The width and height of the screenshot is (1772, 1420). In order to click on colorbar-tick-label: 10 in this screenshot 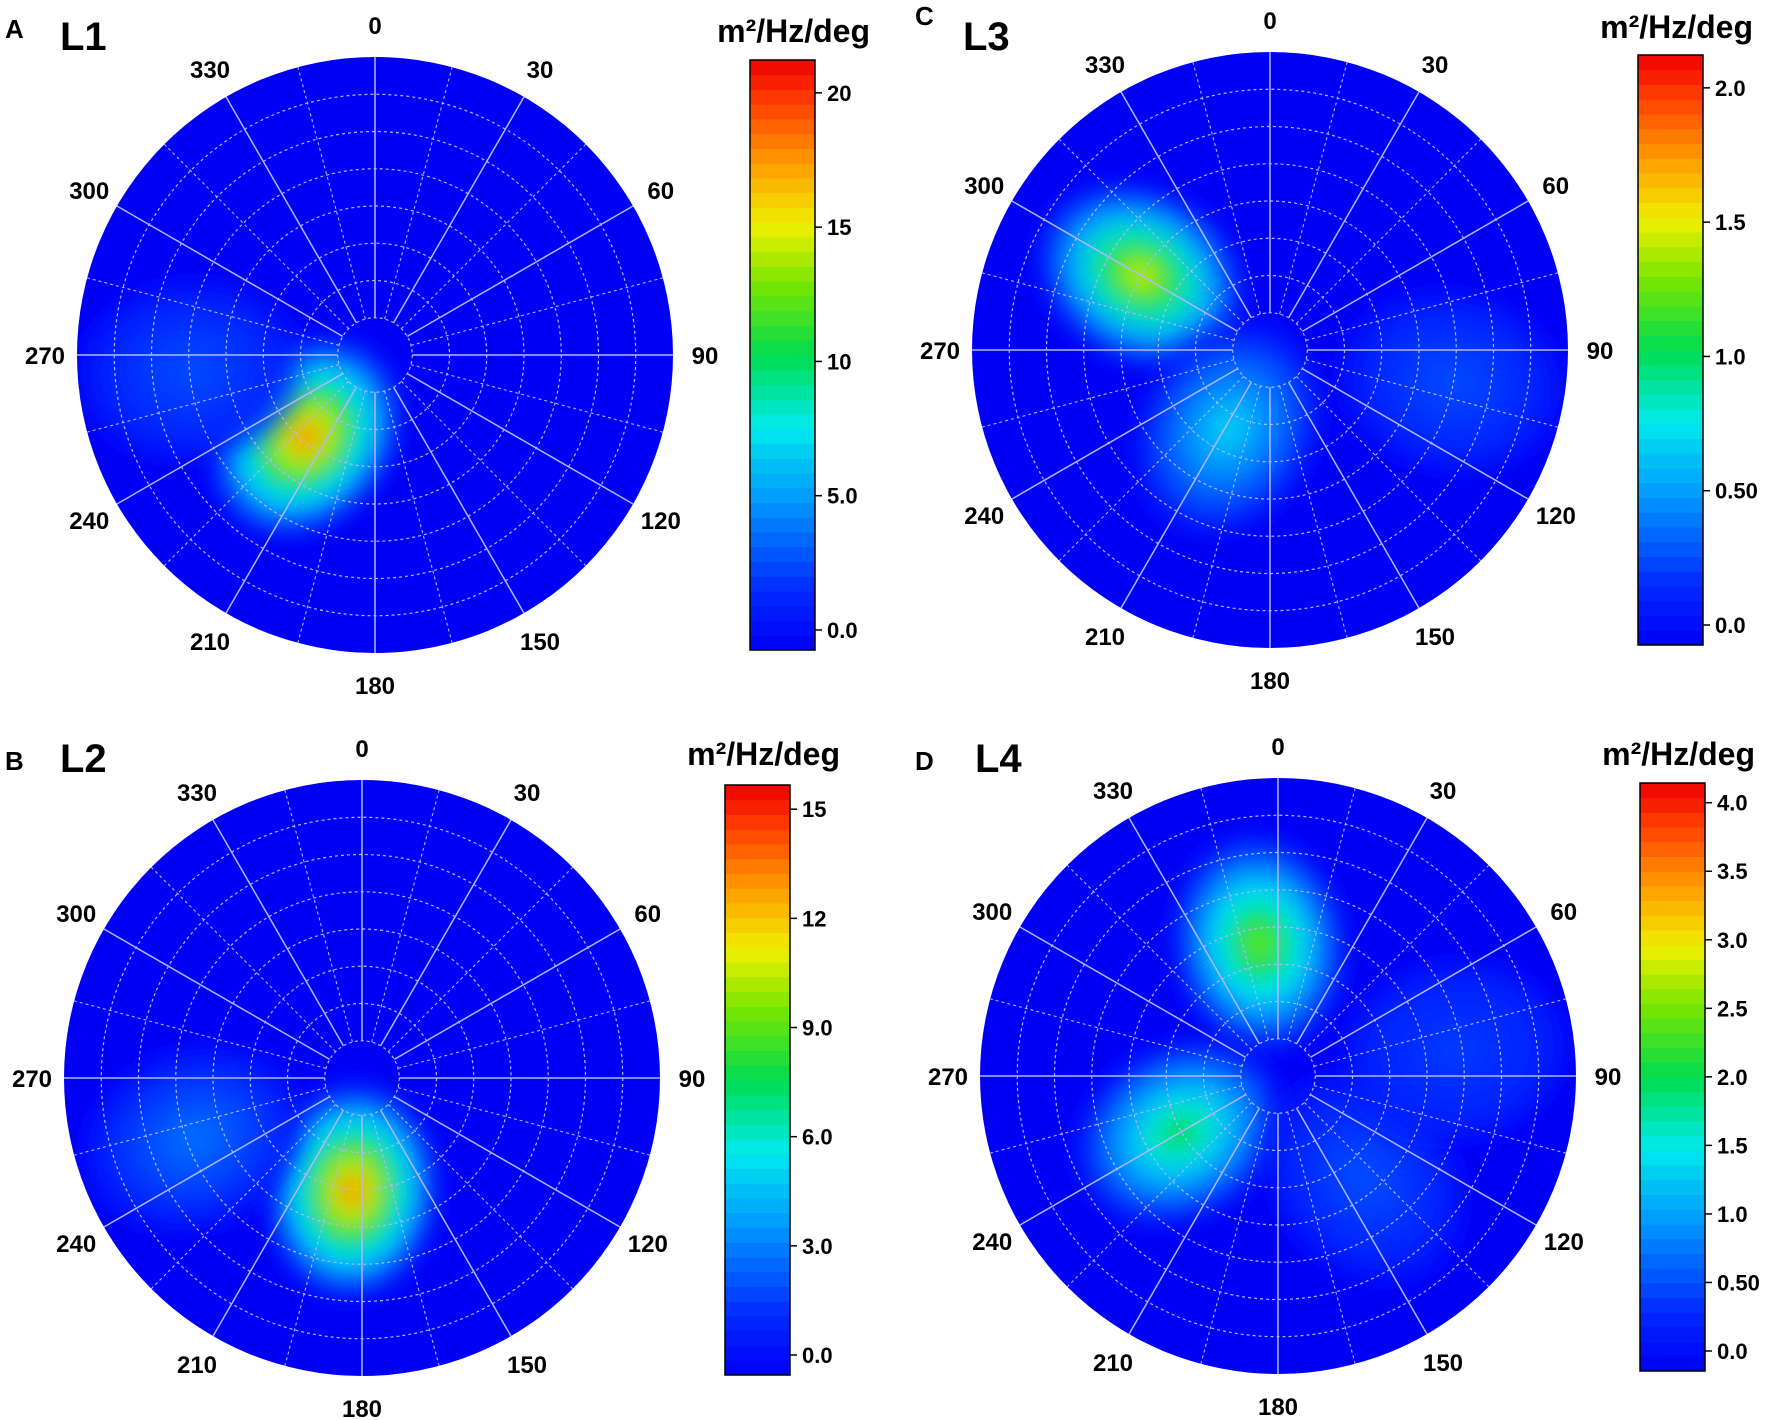, I will do `click(839, 361)`.